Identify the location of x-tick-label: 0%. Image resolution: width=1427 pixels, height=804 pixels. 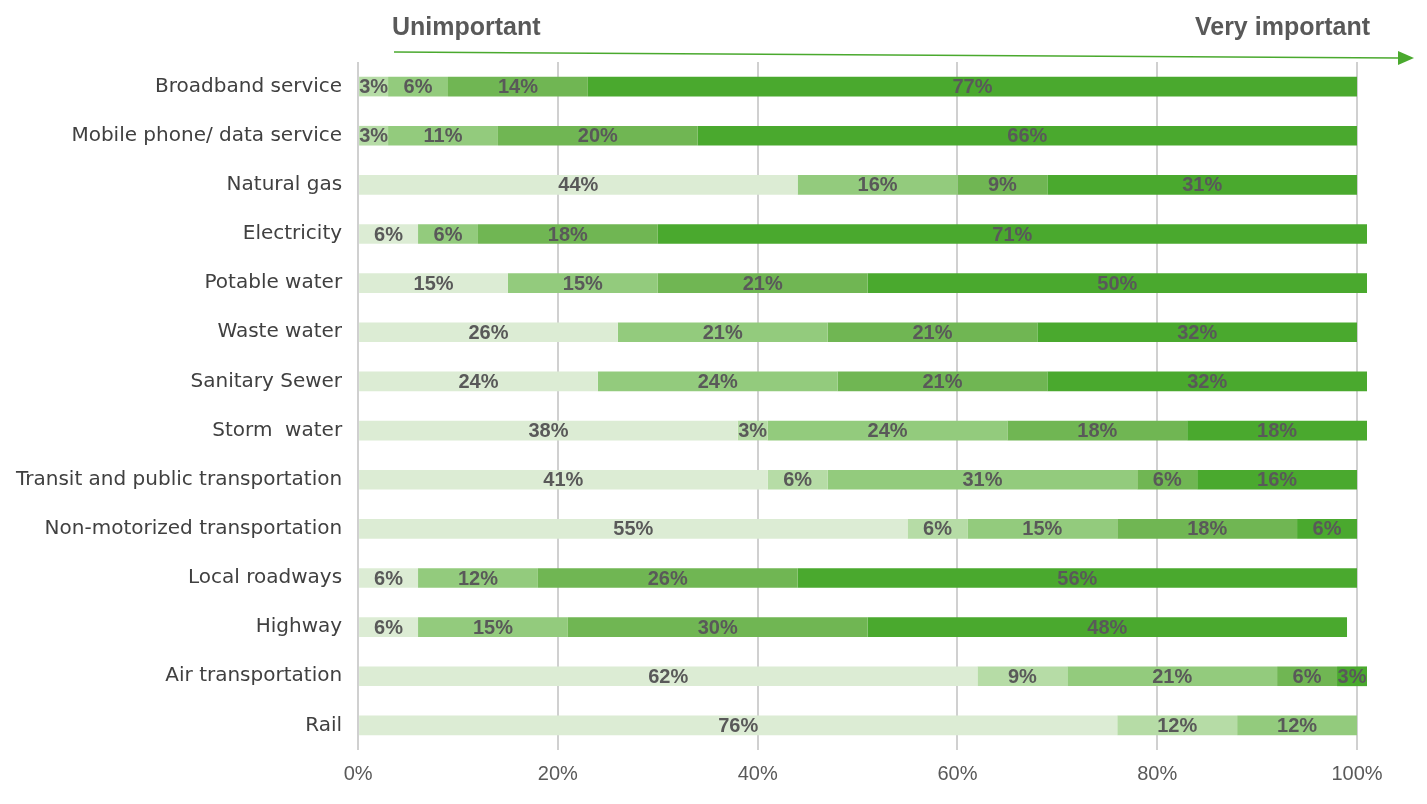
(358, 772).